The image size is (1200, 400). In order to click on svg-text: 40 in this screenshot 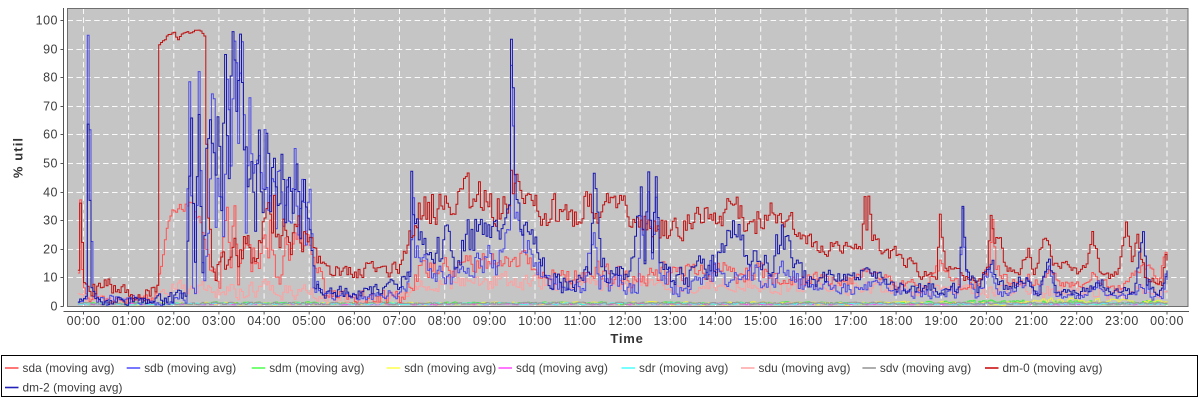, I will do `click(50, 193)`.